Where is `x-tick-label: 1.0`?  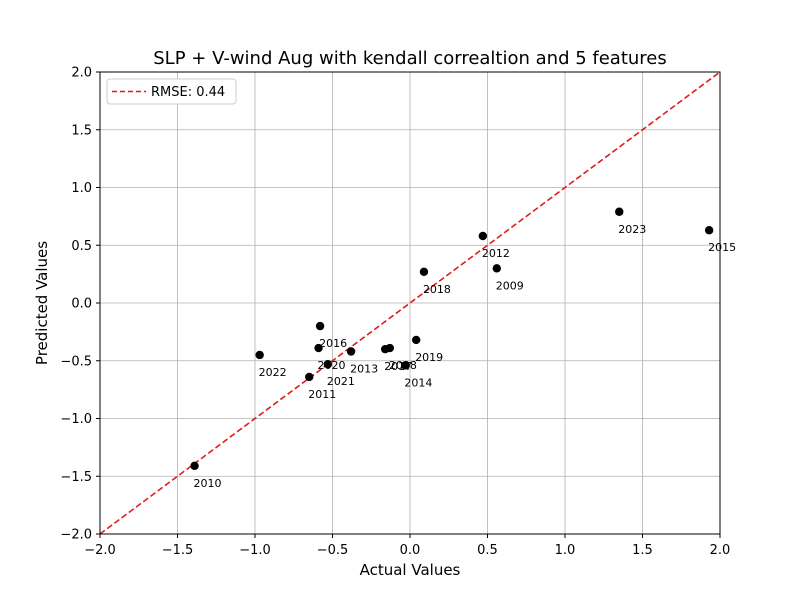
x-tick-label: 1.0 is located at coordinates (565, 550).